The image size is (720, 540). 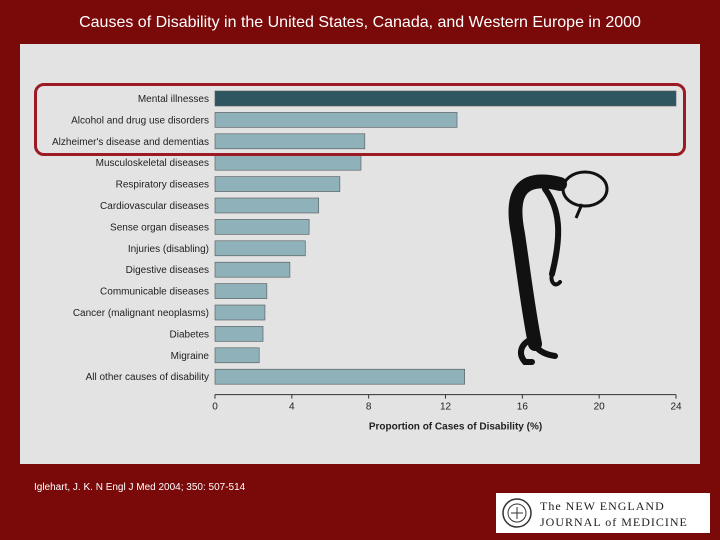 What do you see at coordinates (189, 334) in the screenshot?
I see `category-label-11: Diabetes` at bounding box center [189, 334].